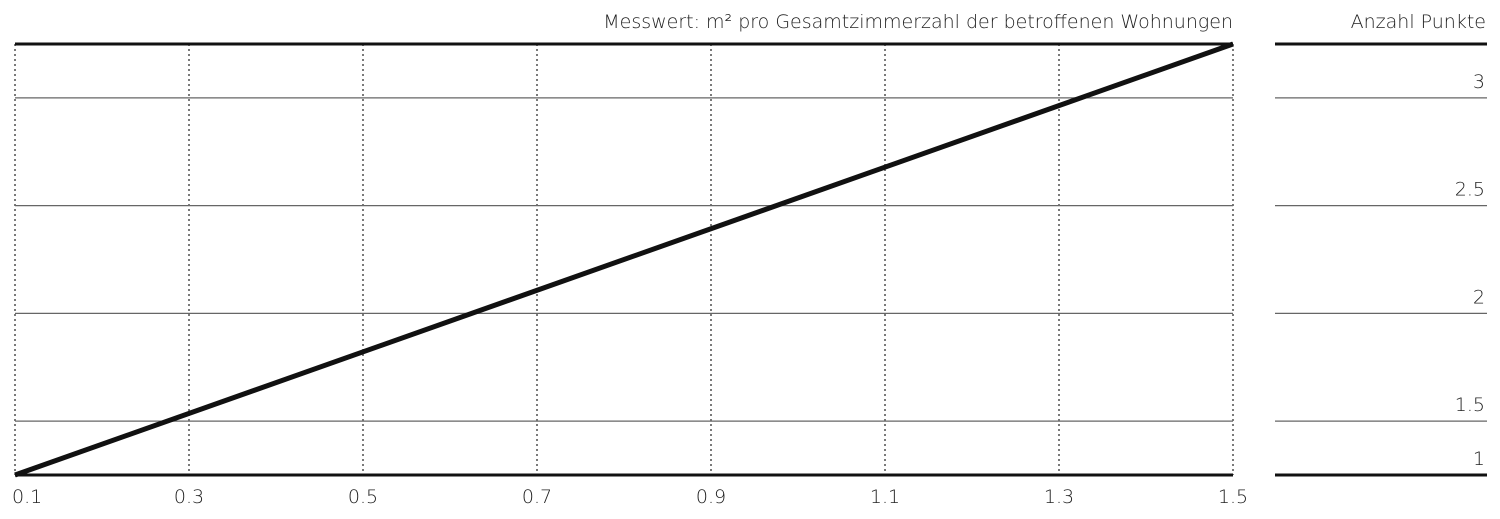 The width and height of the screenshot is (1500, 519). I want to click on x-tick-label: 0.9, so click(711, 497).